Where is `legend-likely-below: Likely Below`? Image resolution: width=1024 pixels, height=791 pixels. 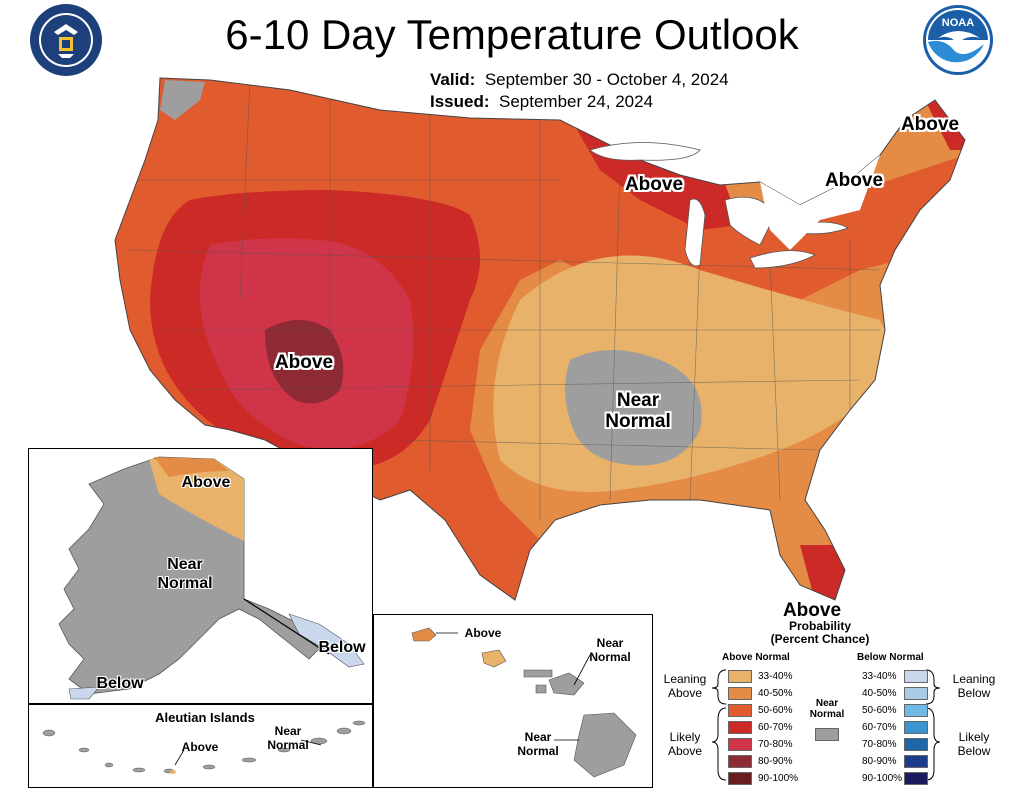
legend-likely-below: Likely Below is located at coordinates (974, 744).